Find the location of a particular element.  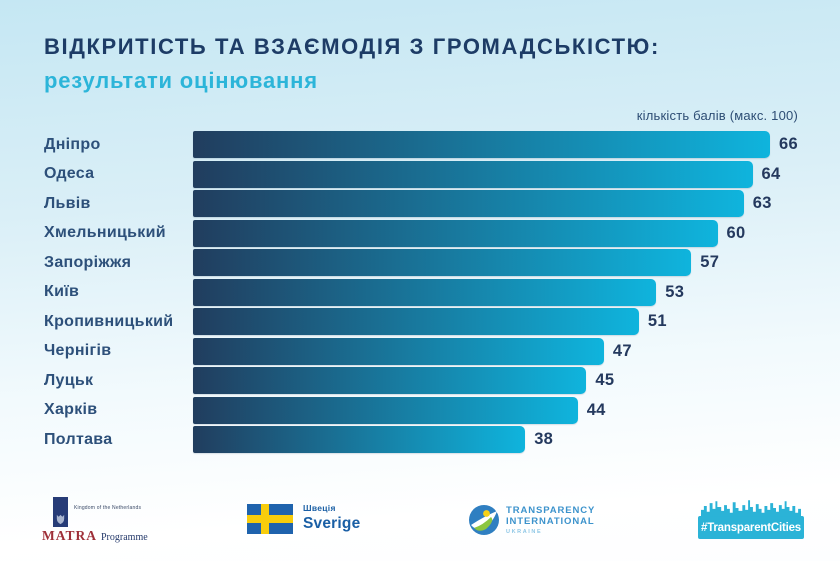

score-value: 64 is located at coordinates (771, 173).